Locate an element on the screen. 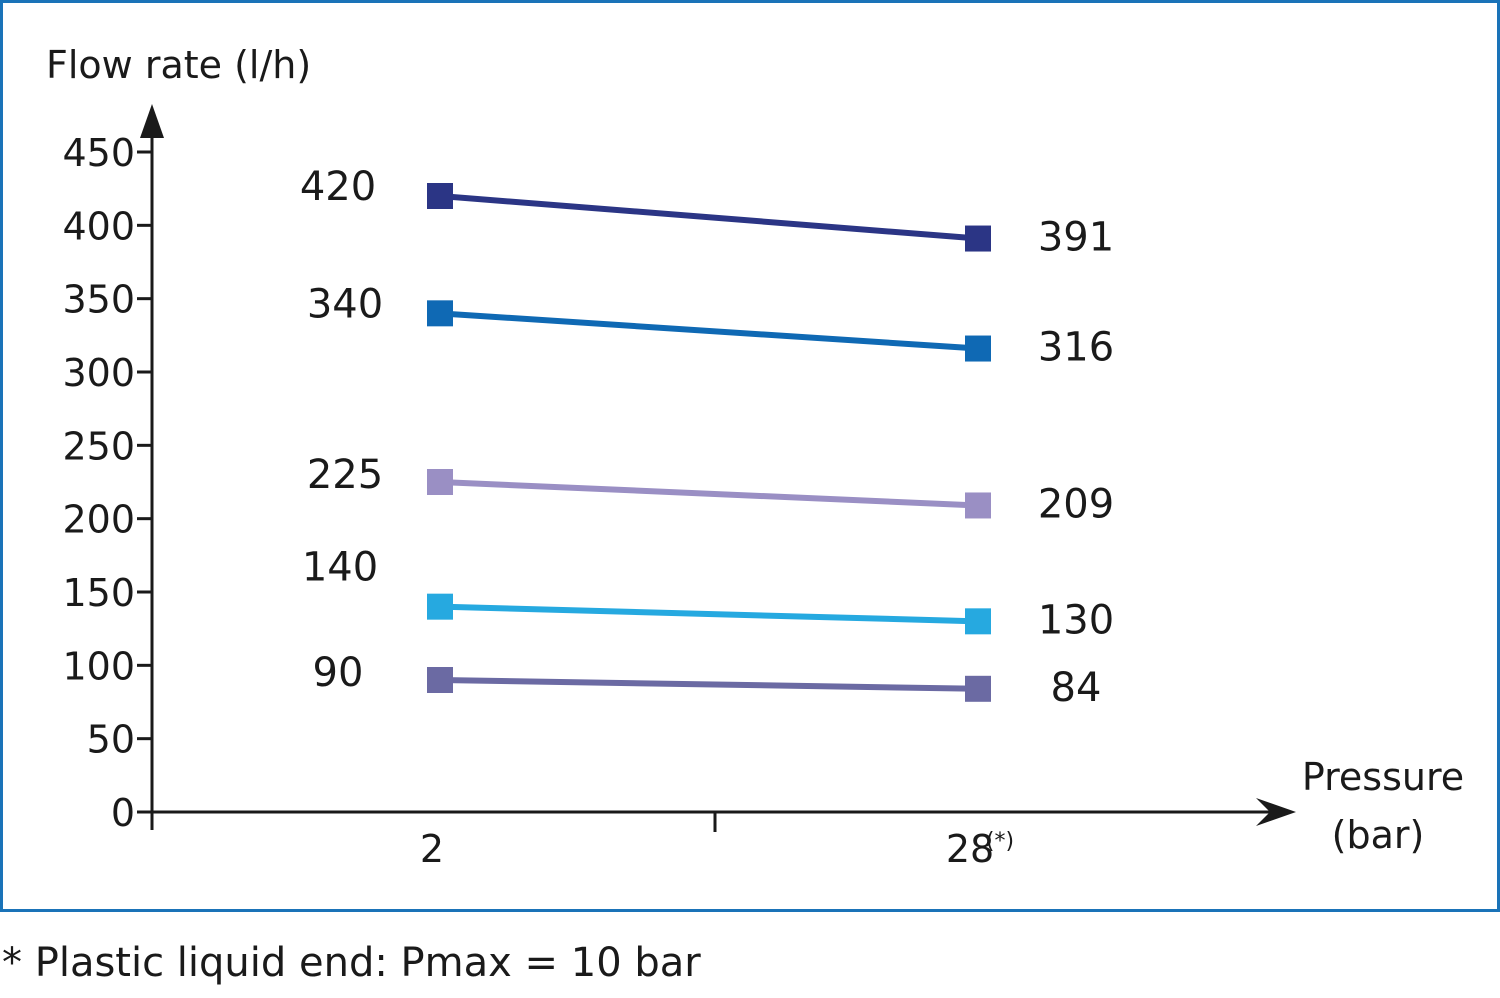  y-tick-label: 400 is located at coordinates (98, 226).